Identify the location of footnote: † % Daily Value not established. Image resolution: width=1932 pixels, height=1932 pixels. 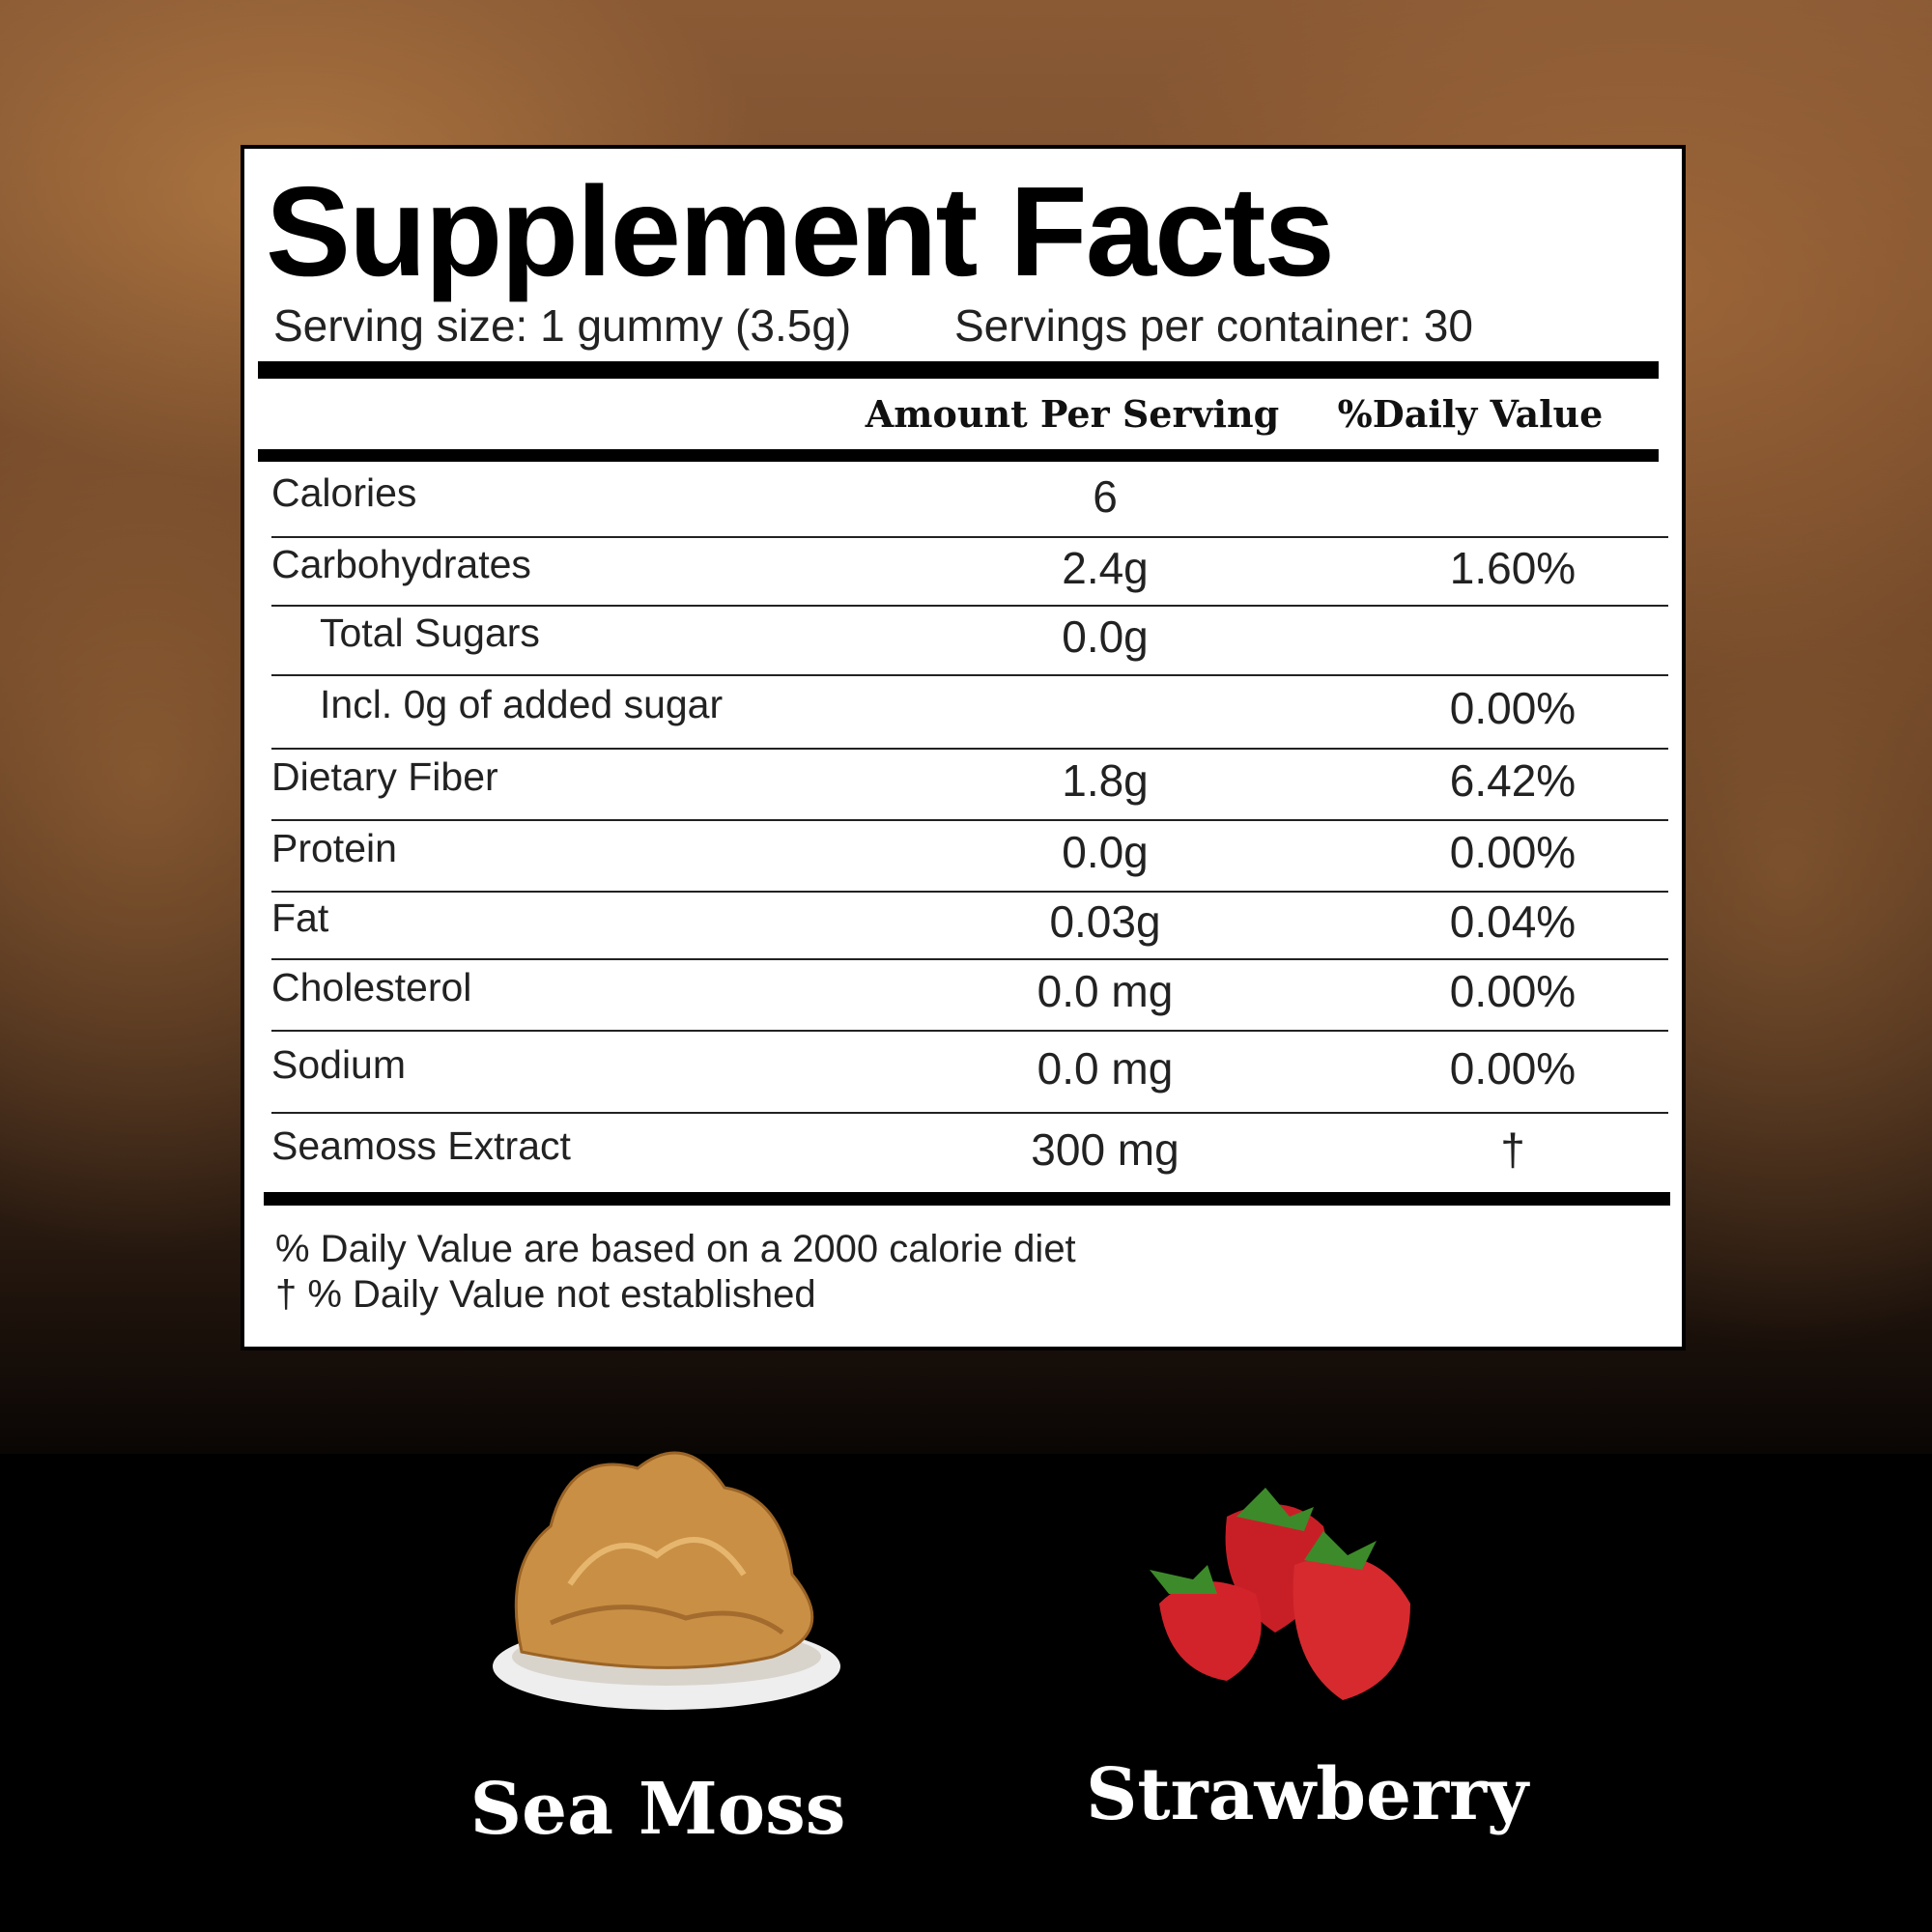
(545, 1294).